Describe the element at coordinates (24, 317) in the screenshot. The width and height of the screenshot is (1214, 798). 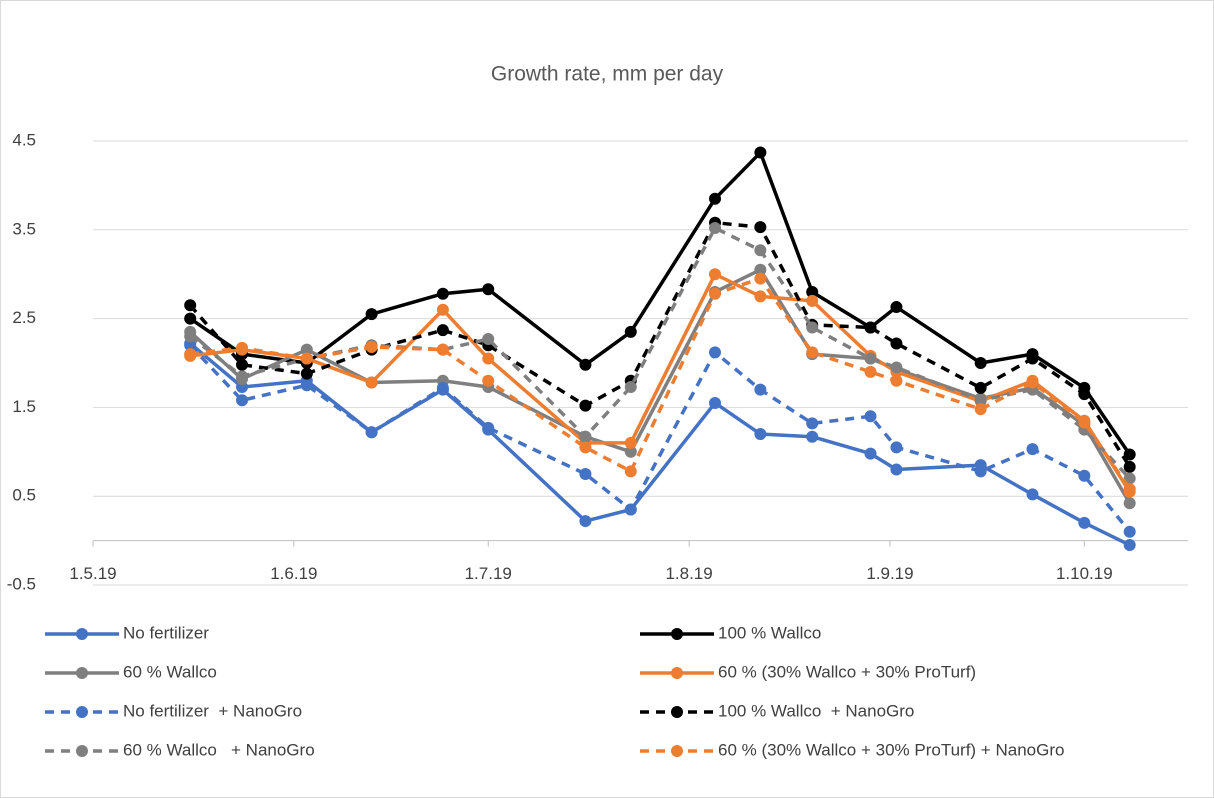
I see `y-tick-label: 2.5` at that location.